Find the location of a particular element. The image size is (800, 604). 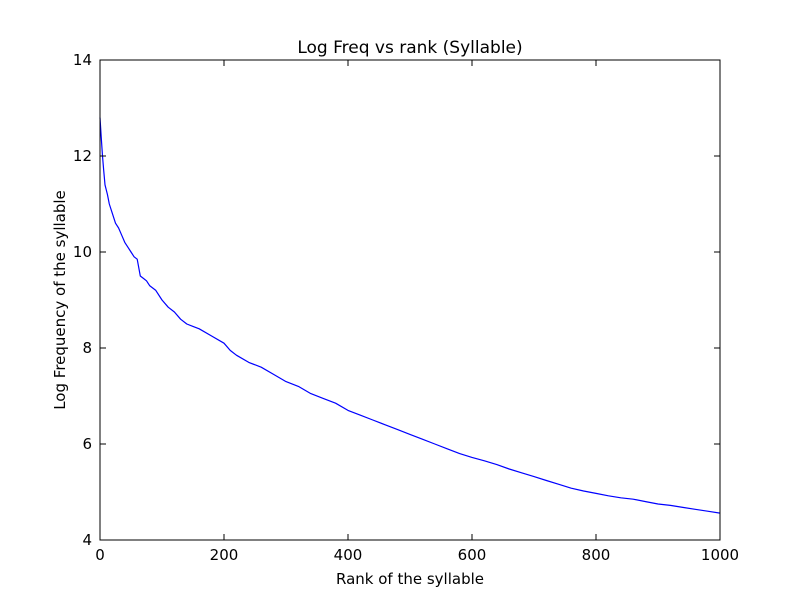

y-tick-label: 4 is located at coordinates (87, 540).